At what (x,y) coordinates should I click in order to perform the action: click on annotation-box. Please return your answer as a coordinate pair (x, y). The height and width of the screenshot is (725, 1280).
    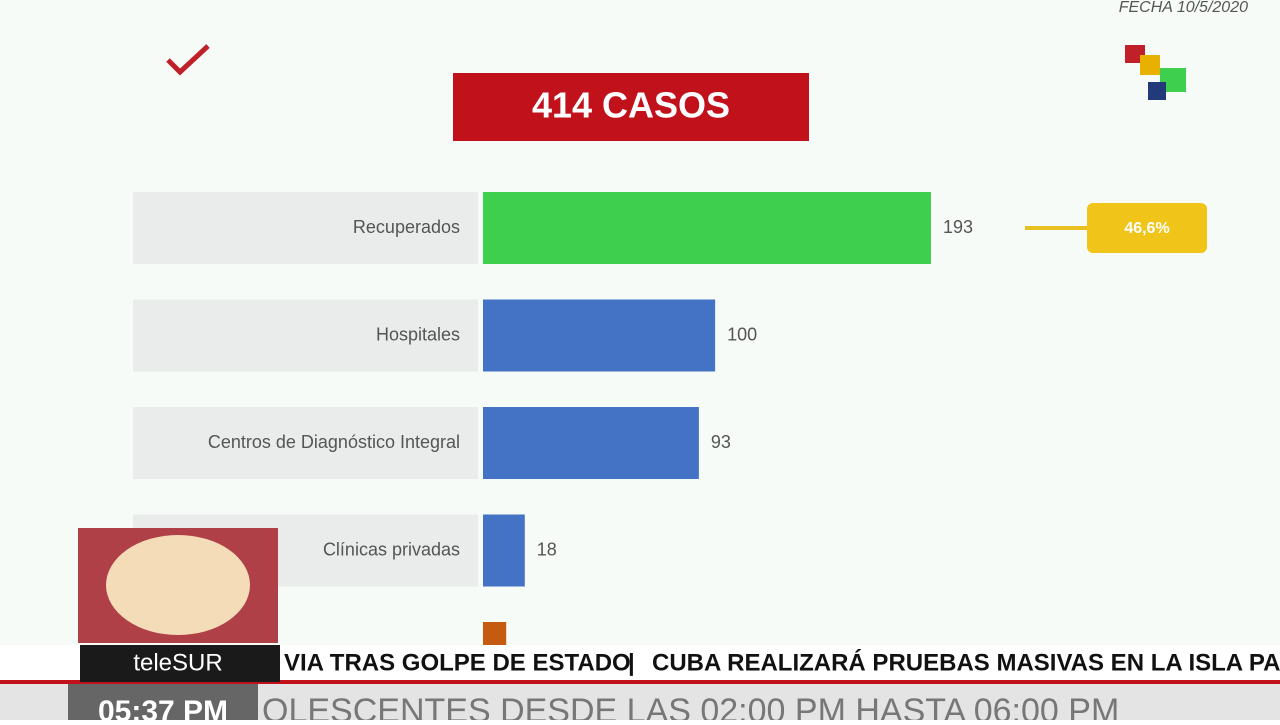
    Looking at the image, I should click on (1147, 228).